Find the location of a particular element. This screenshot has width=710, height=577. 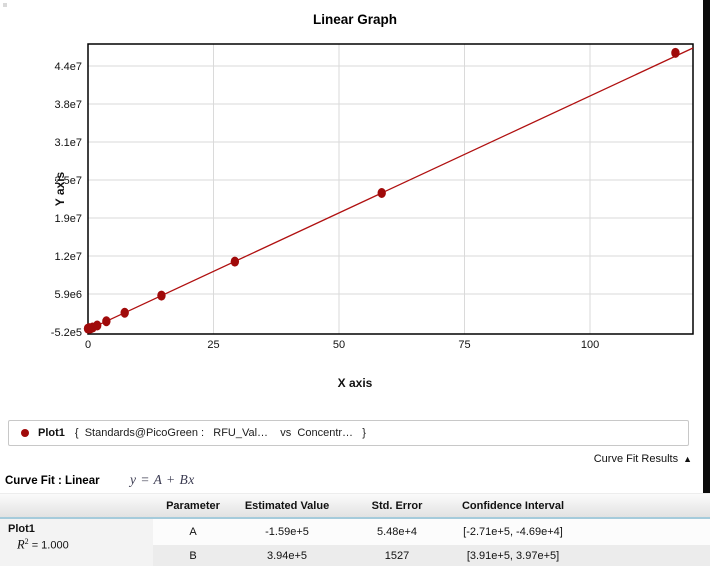

r-equals-value: = 1.000 is located at coordinates (48, 545).